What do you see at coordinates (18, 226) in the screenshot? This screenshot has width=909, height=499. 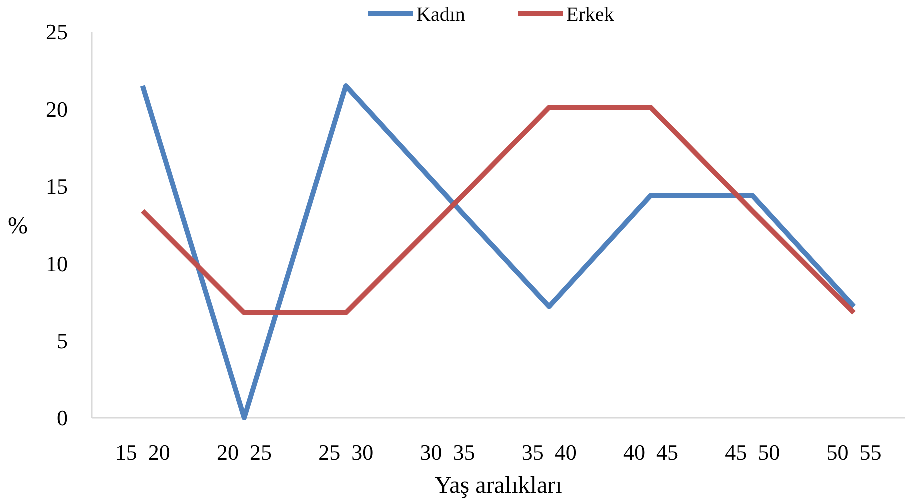 I see `y-axis-title: %` at bounding box center [18, 226].